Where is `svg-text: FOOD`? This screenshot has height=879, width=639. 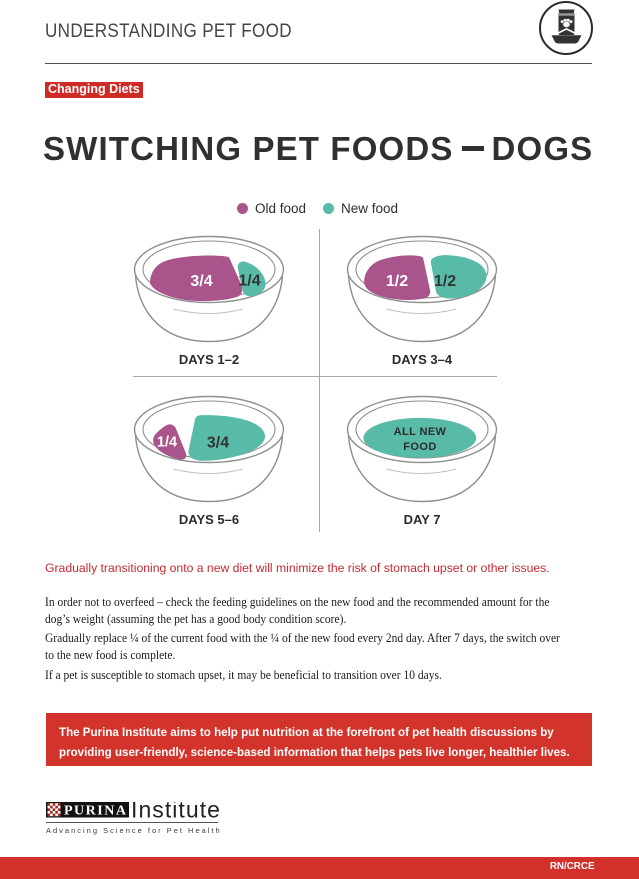
svg-text: FOOD is located at coordinates (419, 447).